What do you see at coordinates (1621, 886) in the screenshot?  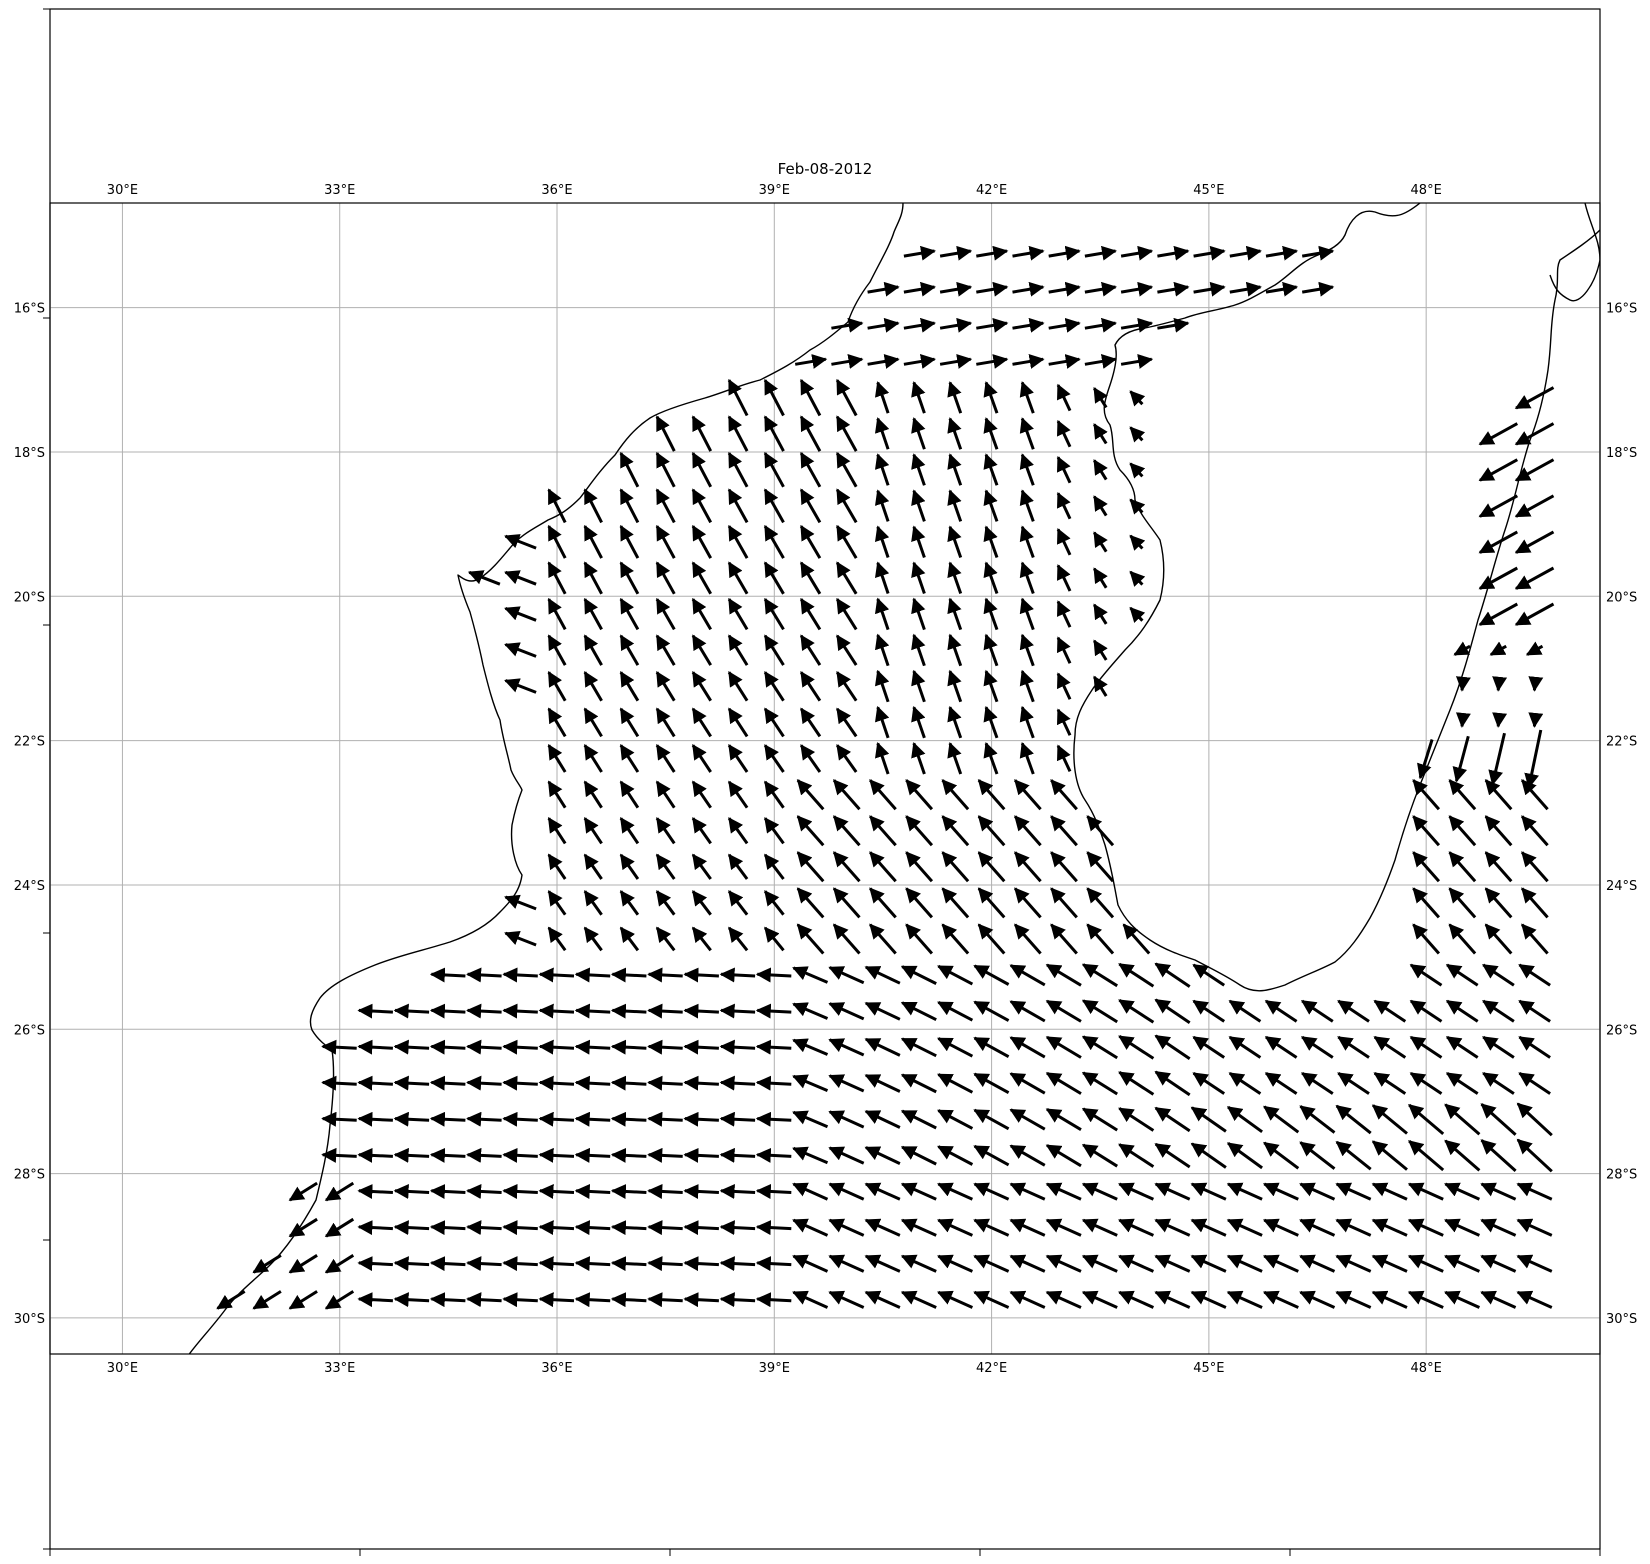 I see `latitude-label-right: 24°S` at bounding box center [1621, 886].